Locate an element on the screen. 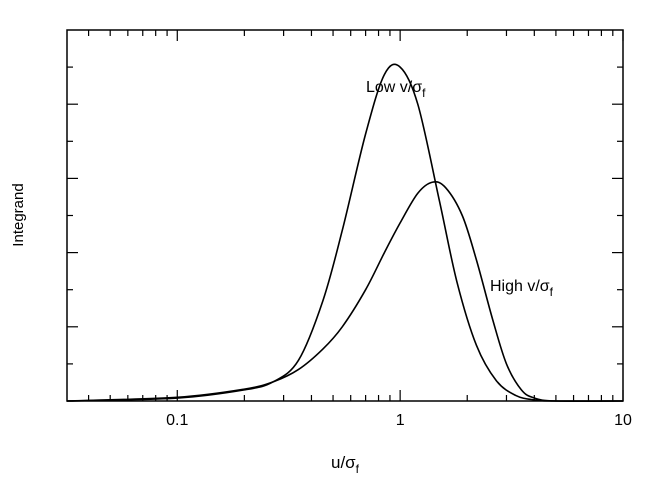  series-label-main: High v/σ is located at coordinates (520, 286).